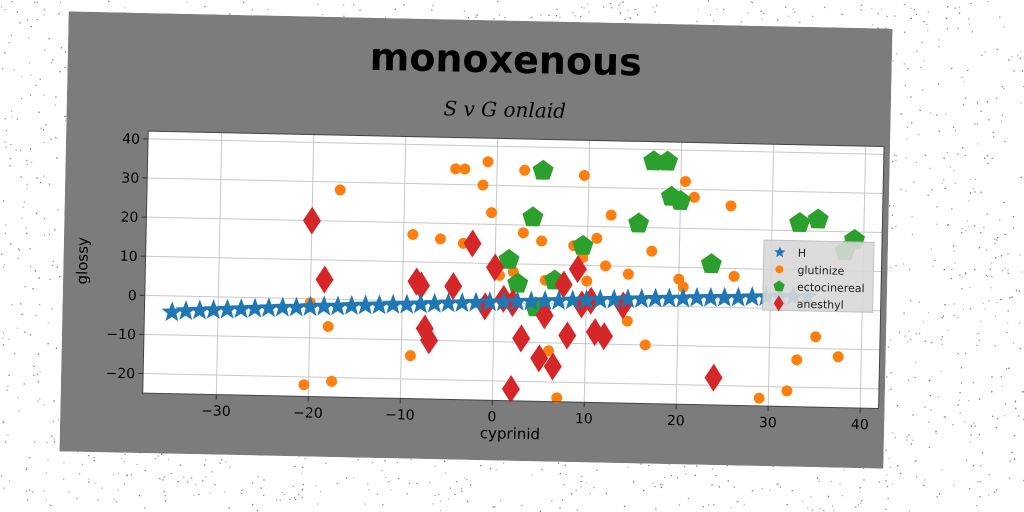  What do you see at coordinates (505, 60) in the screenshot?
I see `chart-title: monoxenous` at bounding box center [505, 60].